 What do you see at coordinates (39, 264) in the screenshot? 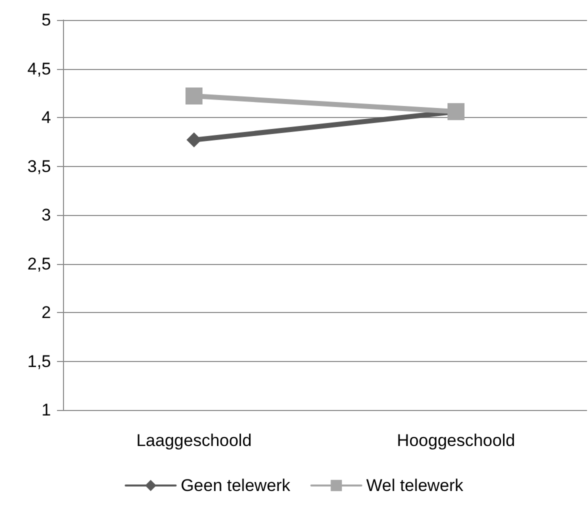
I see `y-tick-label: 2,5` at bounding box center [39, 264].